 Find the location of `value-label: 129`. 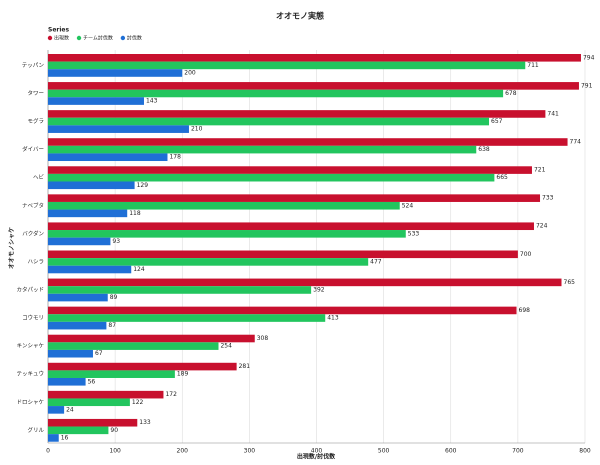

value-label: 129 is located at coordinates (143, 185).